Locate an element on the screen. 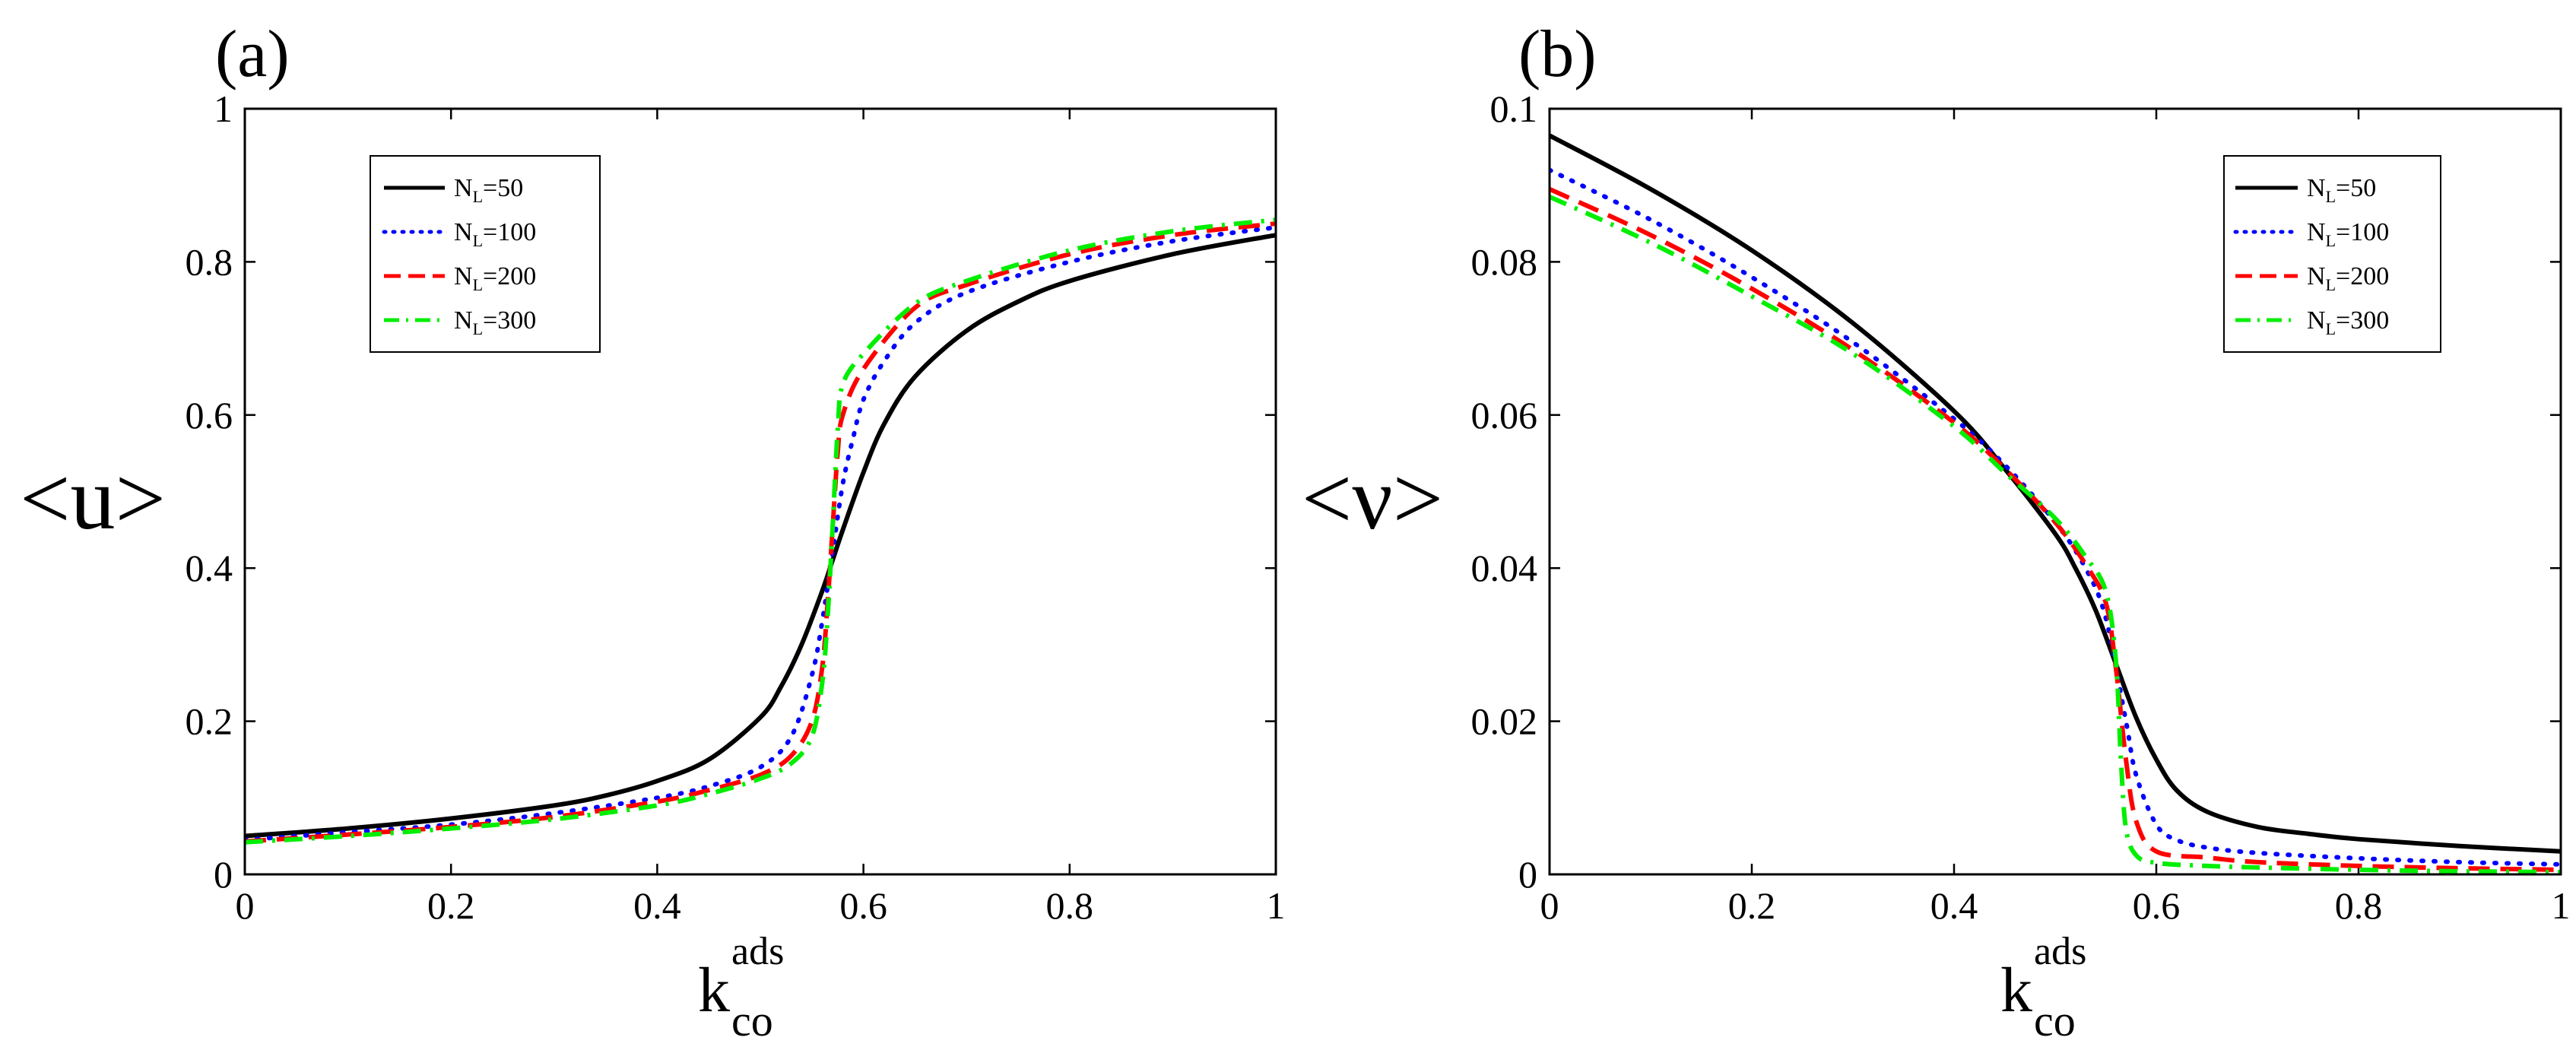  panel-a-xlabel-sup: ads is located at coordinates (757, 951).